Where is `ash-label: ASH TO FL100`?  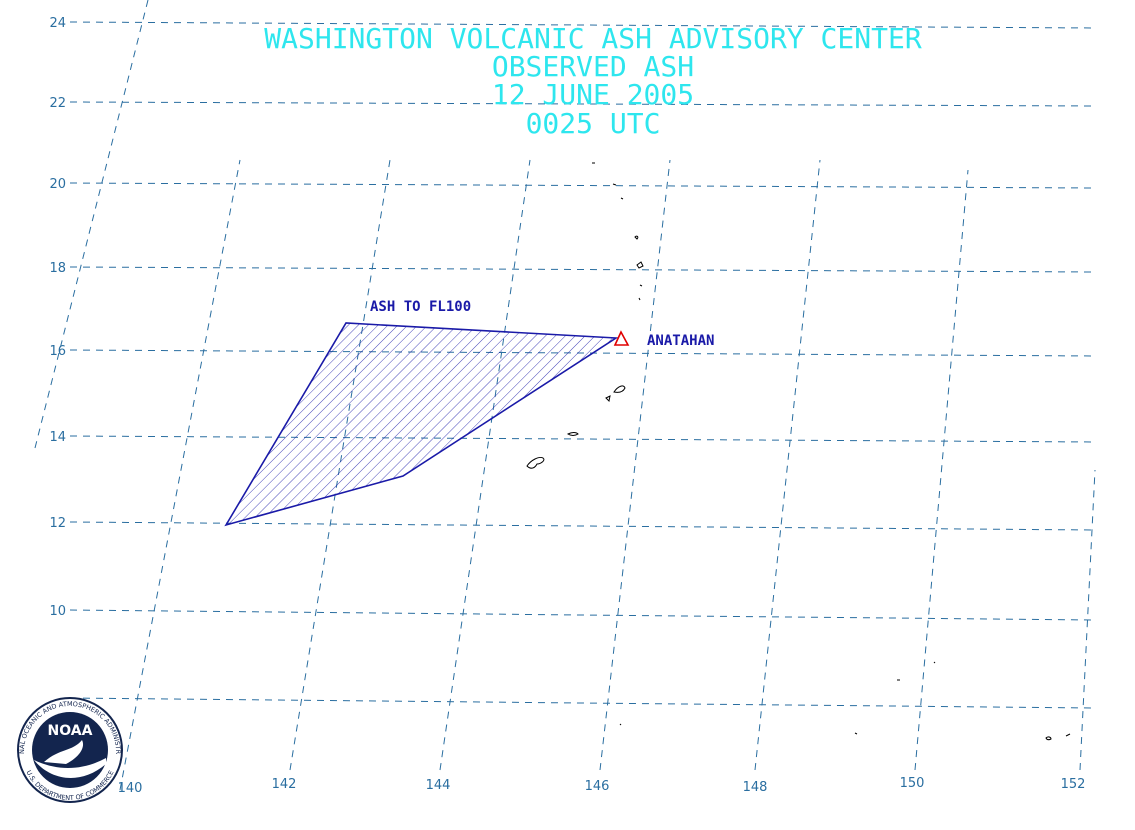 ash-label: ASH TO FL100 is located at coordinates (420, 307).